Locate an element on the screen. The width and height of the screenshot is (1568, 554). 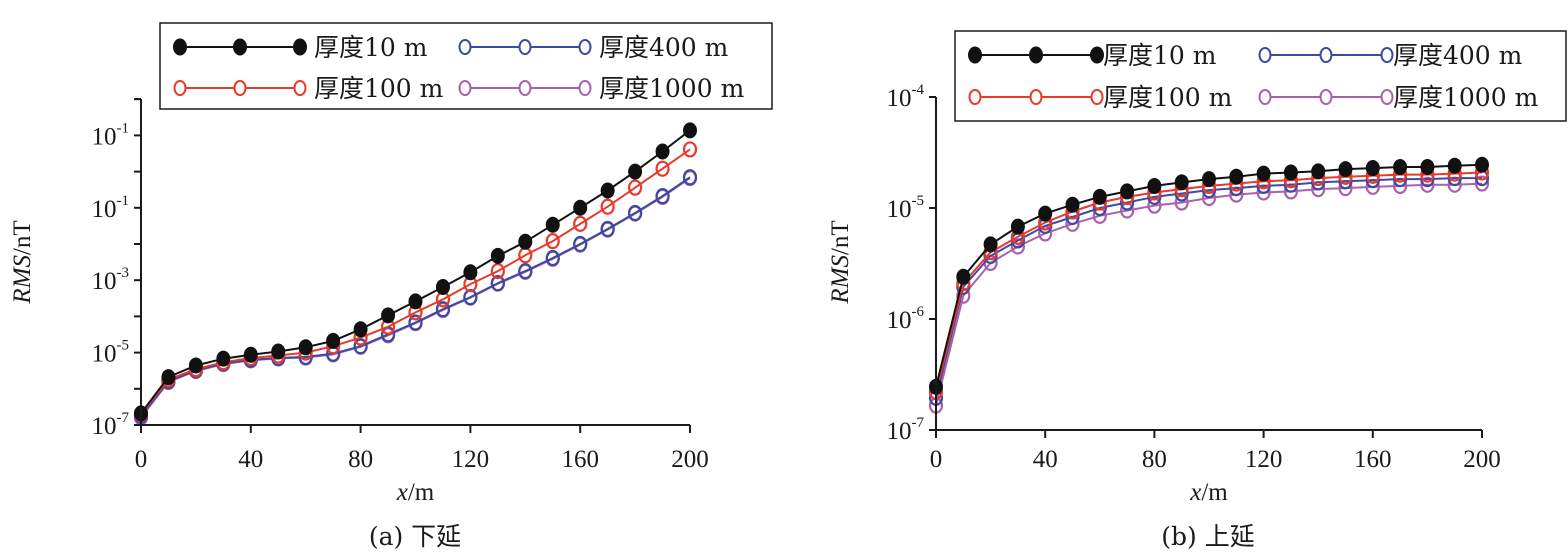
y-tick-label: 10⁻⁶ is located at coordinates (906, 319).